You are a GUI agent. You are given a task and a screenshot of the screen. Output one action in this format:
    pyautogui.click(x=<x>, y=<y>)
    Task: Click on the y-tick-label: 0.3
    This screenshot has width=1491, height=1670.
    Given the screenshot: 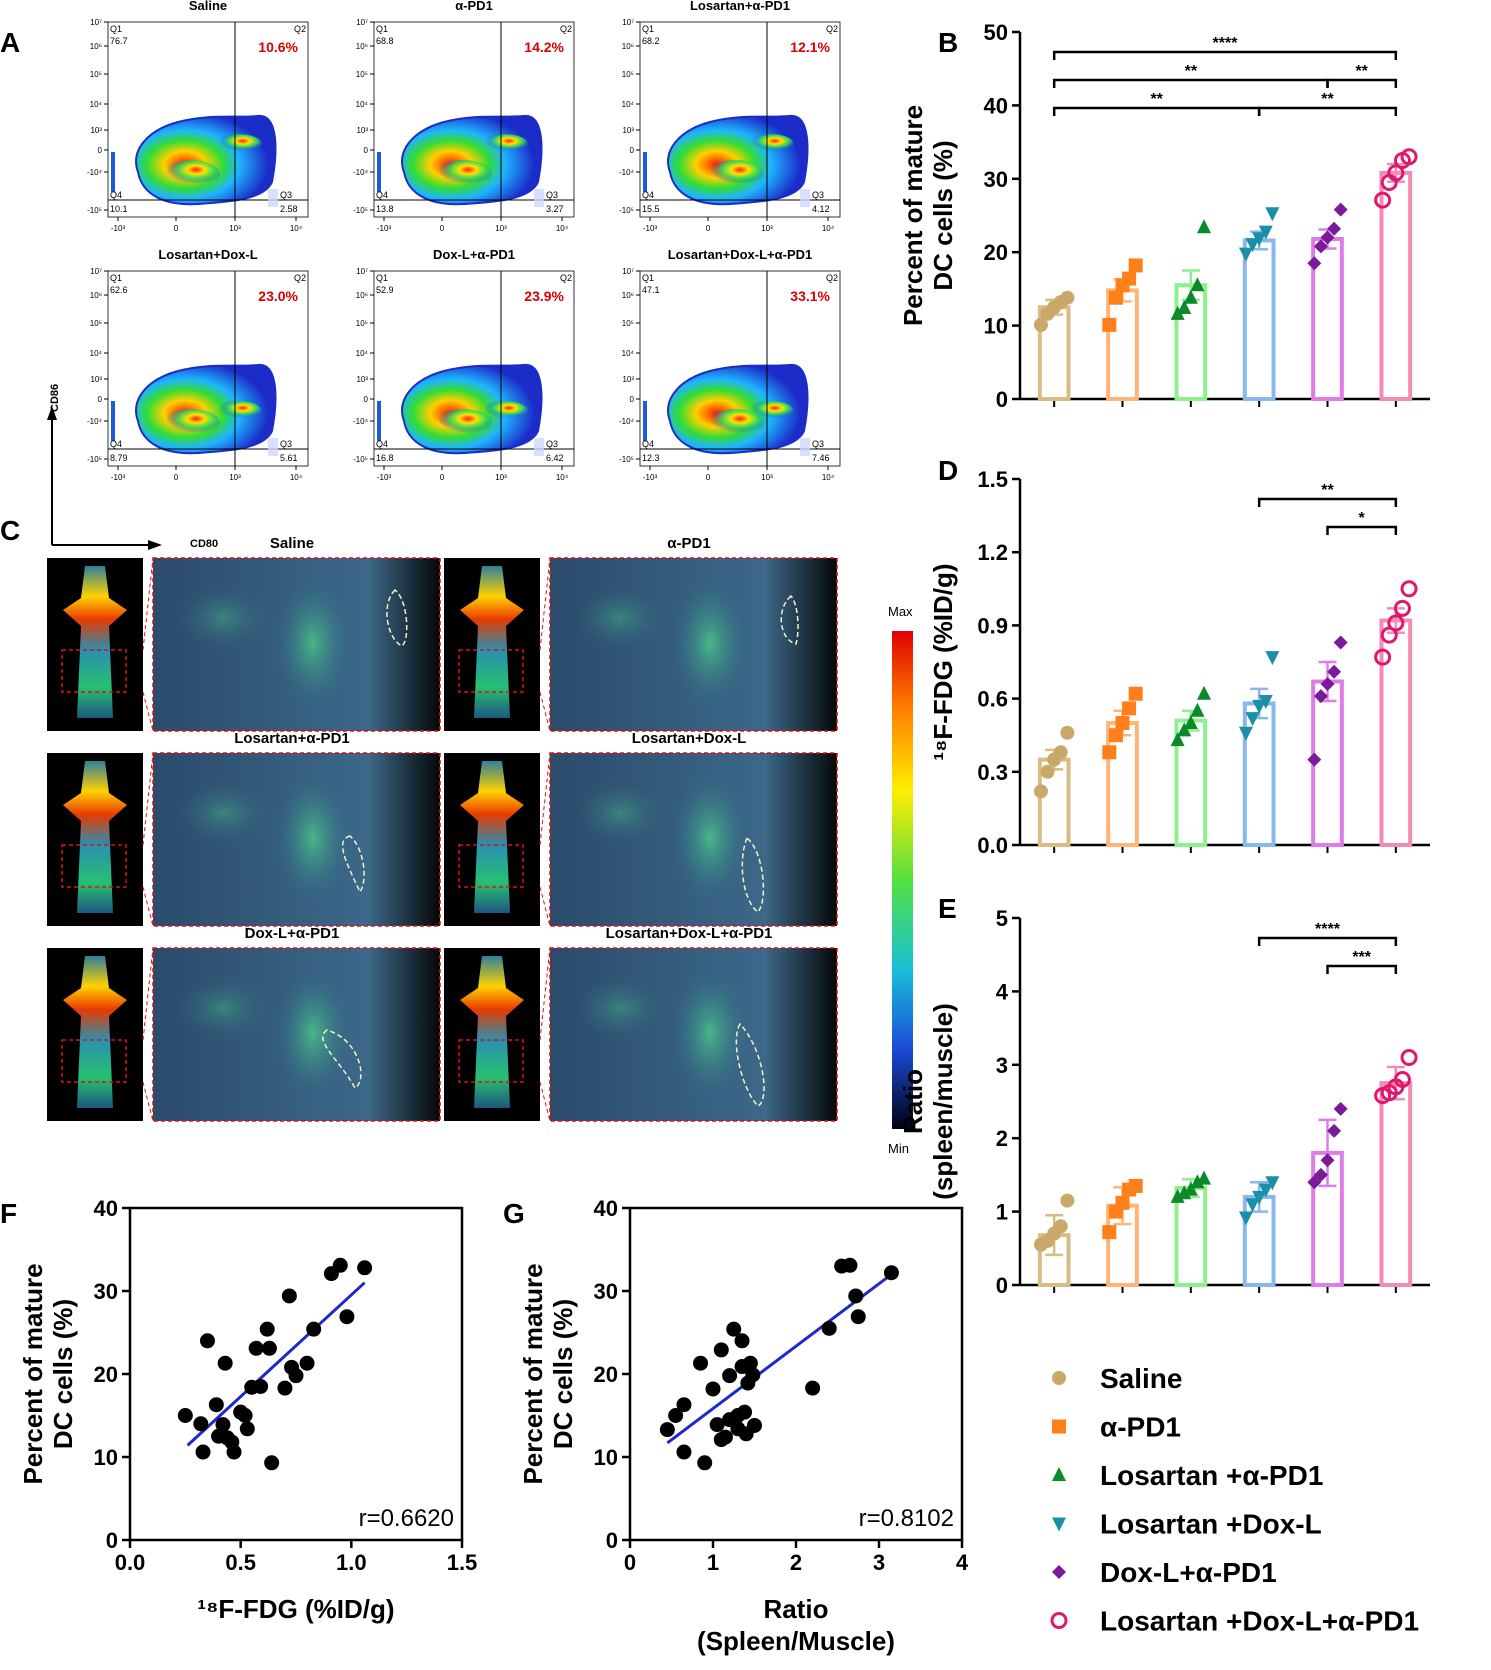 What is the action you would take?
    pyautogui.click(x=992, y=772)
    